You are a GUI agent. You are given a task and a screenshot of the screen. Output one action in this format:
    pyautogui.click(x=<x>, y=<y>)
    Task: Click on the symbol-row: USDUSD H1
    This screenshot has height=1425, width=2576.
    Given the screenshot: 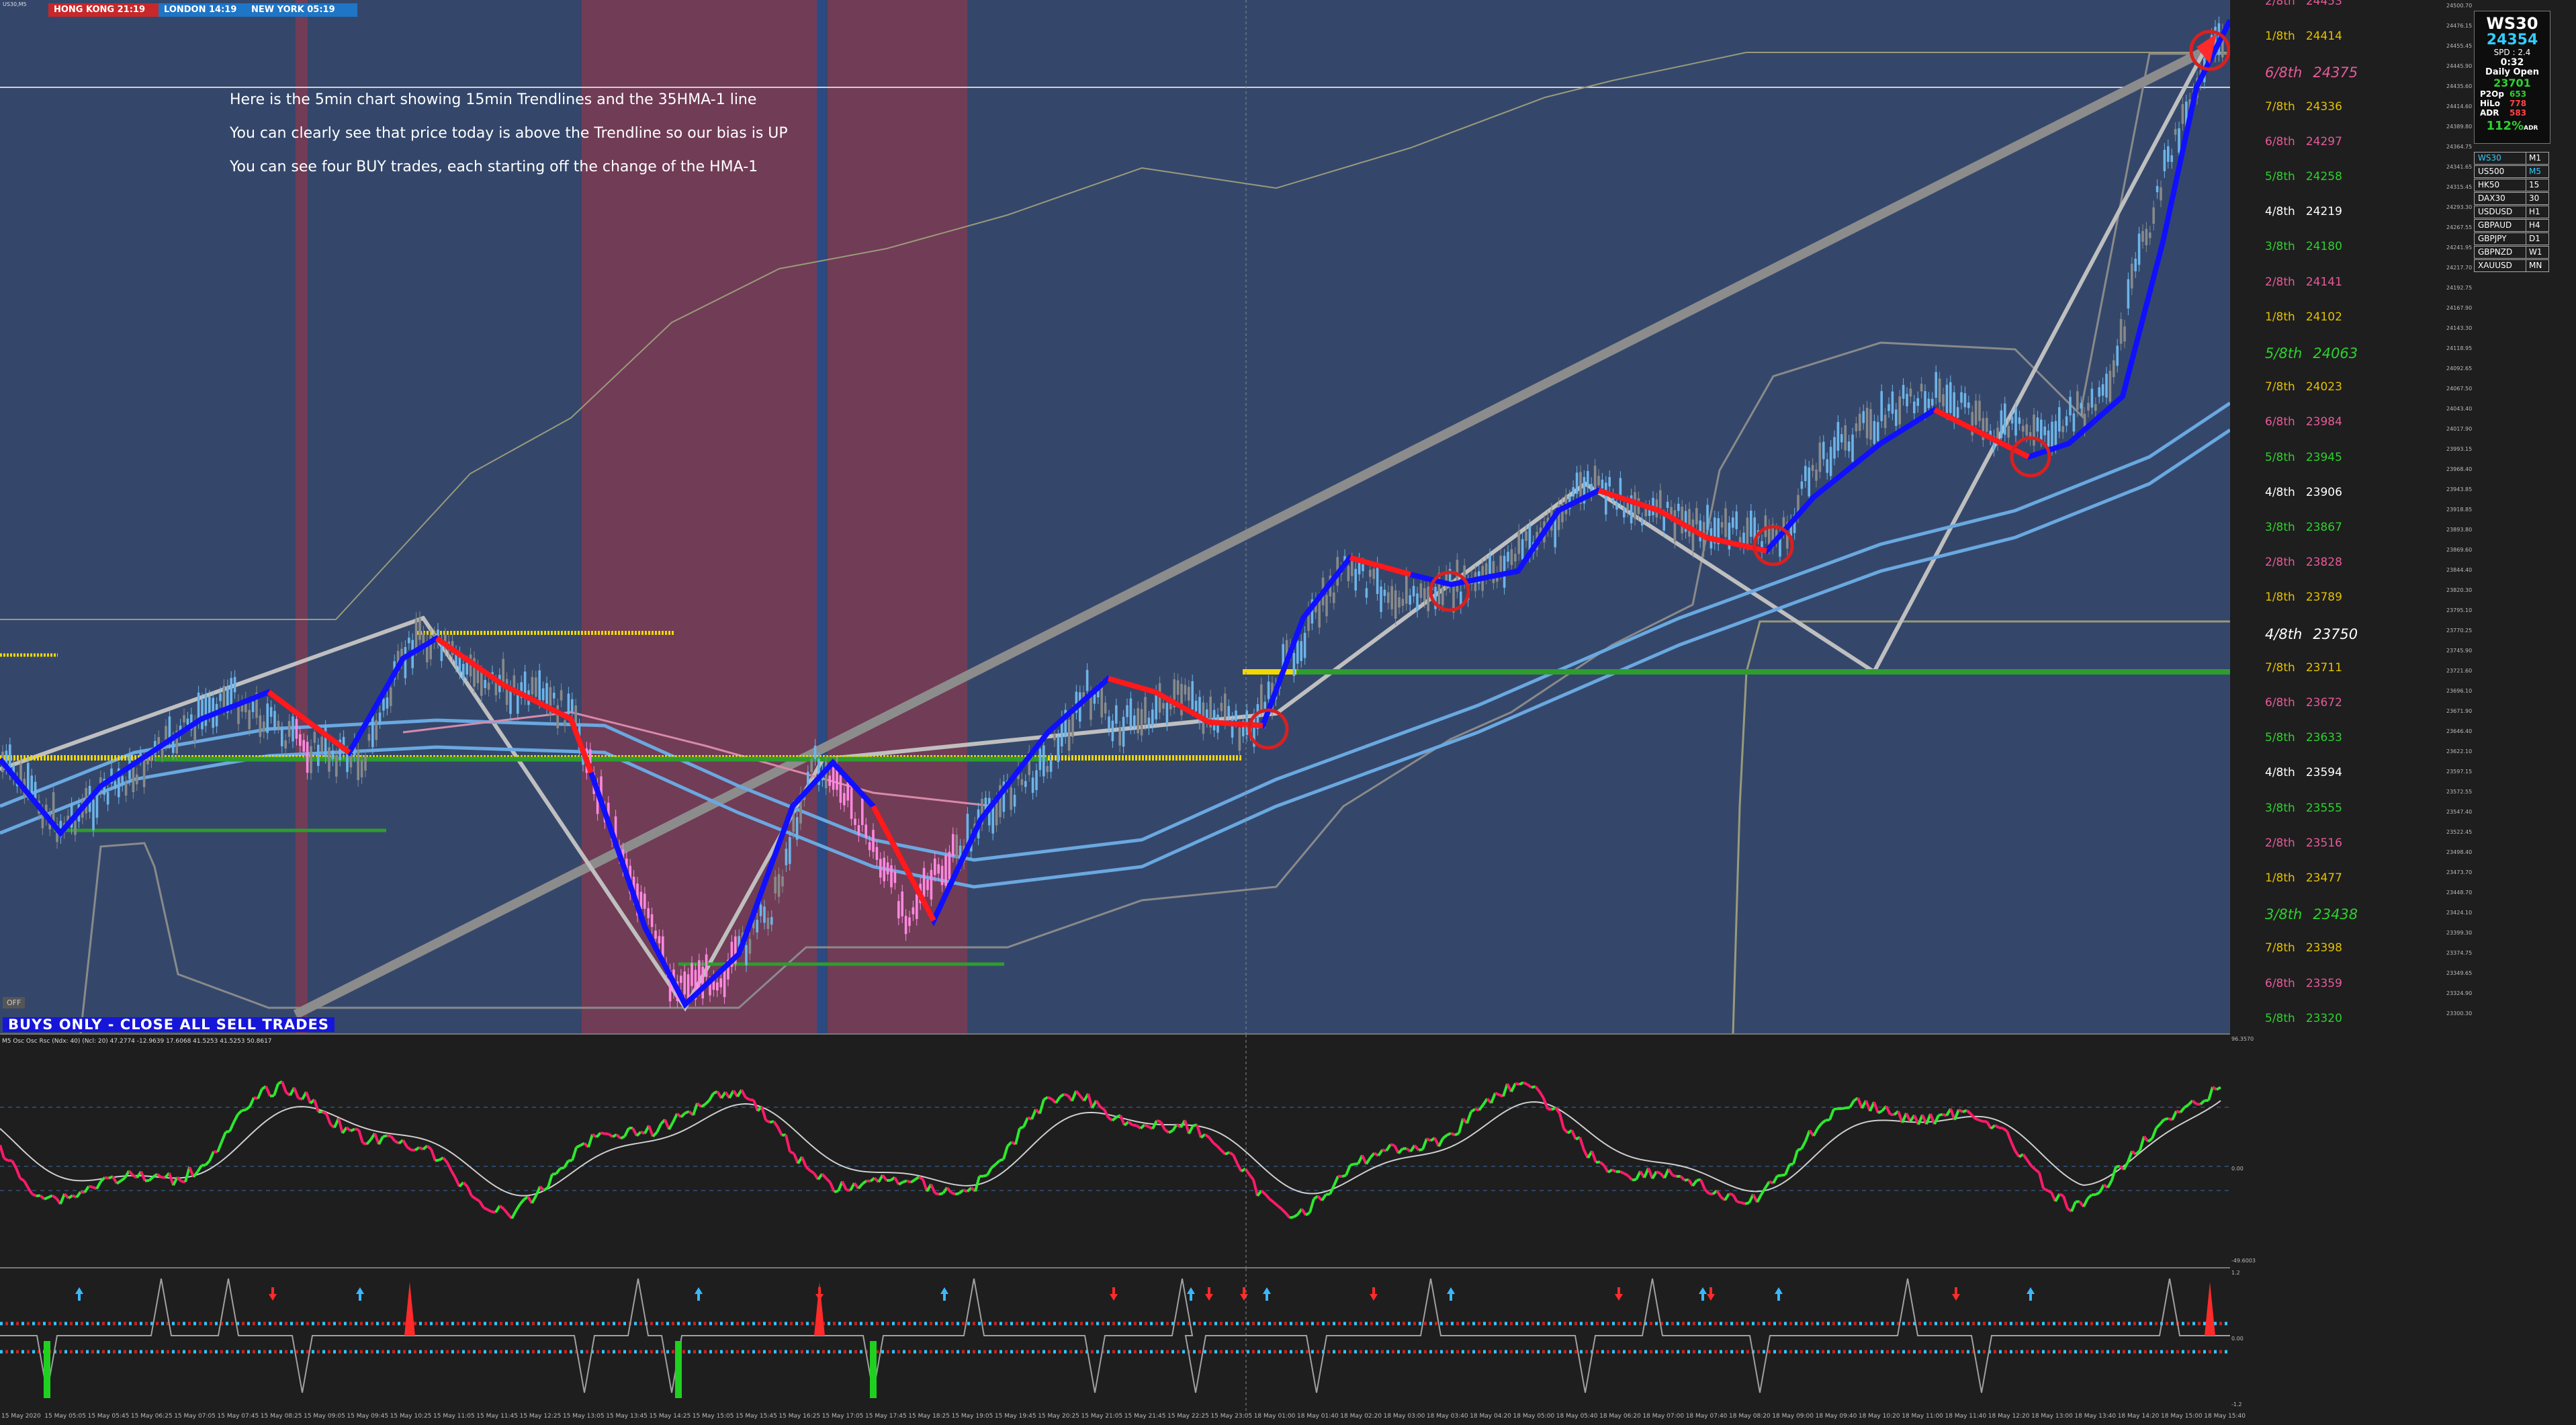 What is the action you would take?
    pyautogui.click(x=2511, y=212)
    